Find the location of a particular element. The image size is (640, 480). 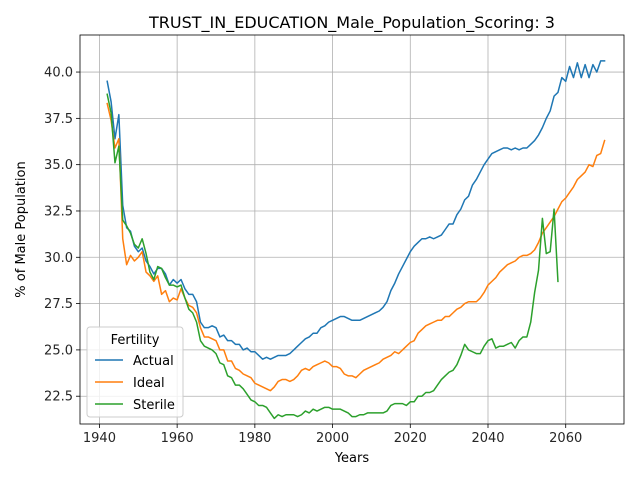

legend-entries: Actual Ideal Sterile is located at coordinates (135, 383).